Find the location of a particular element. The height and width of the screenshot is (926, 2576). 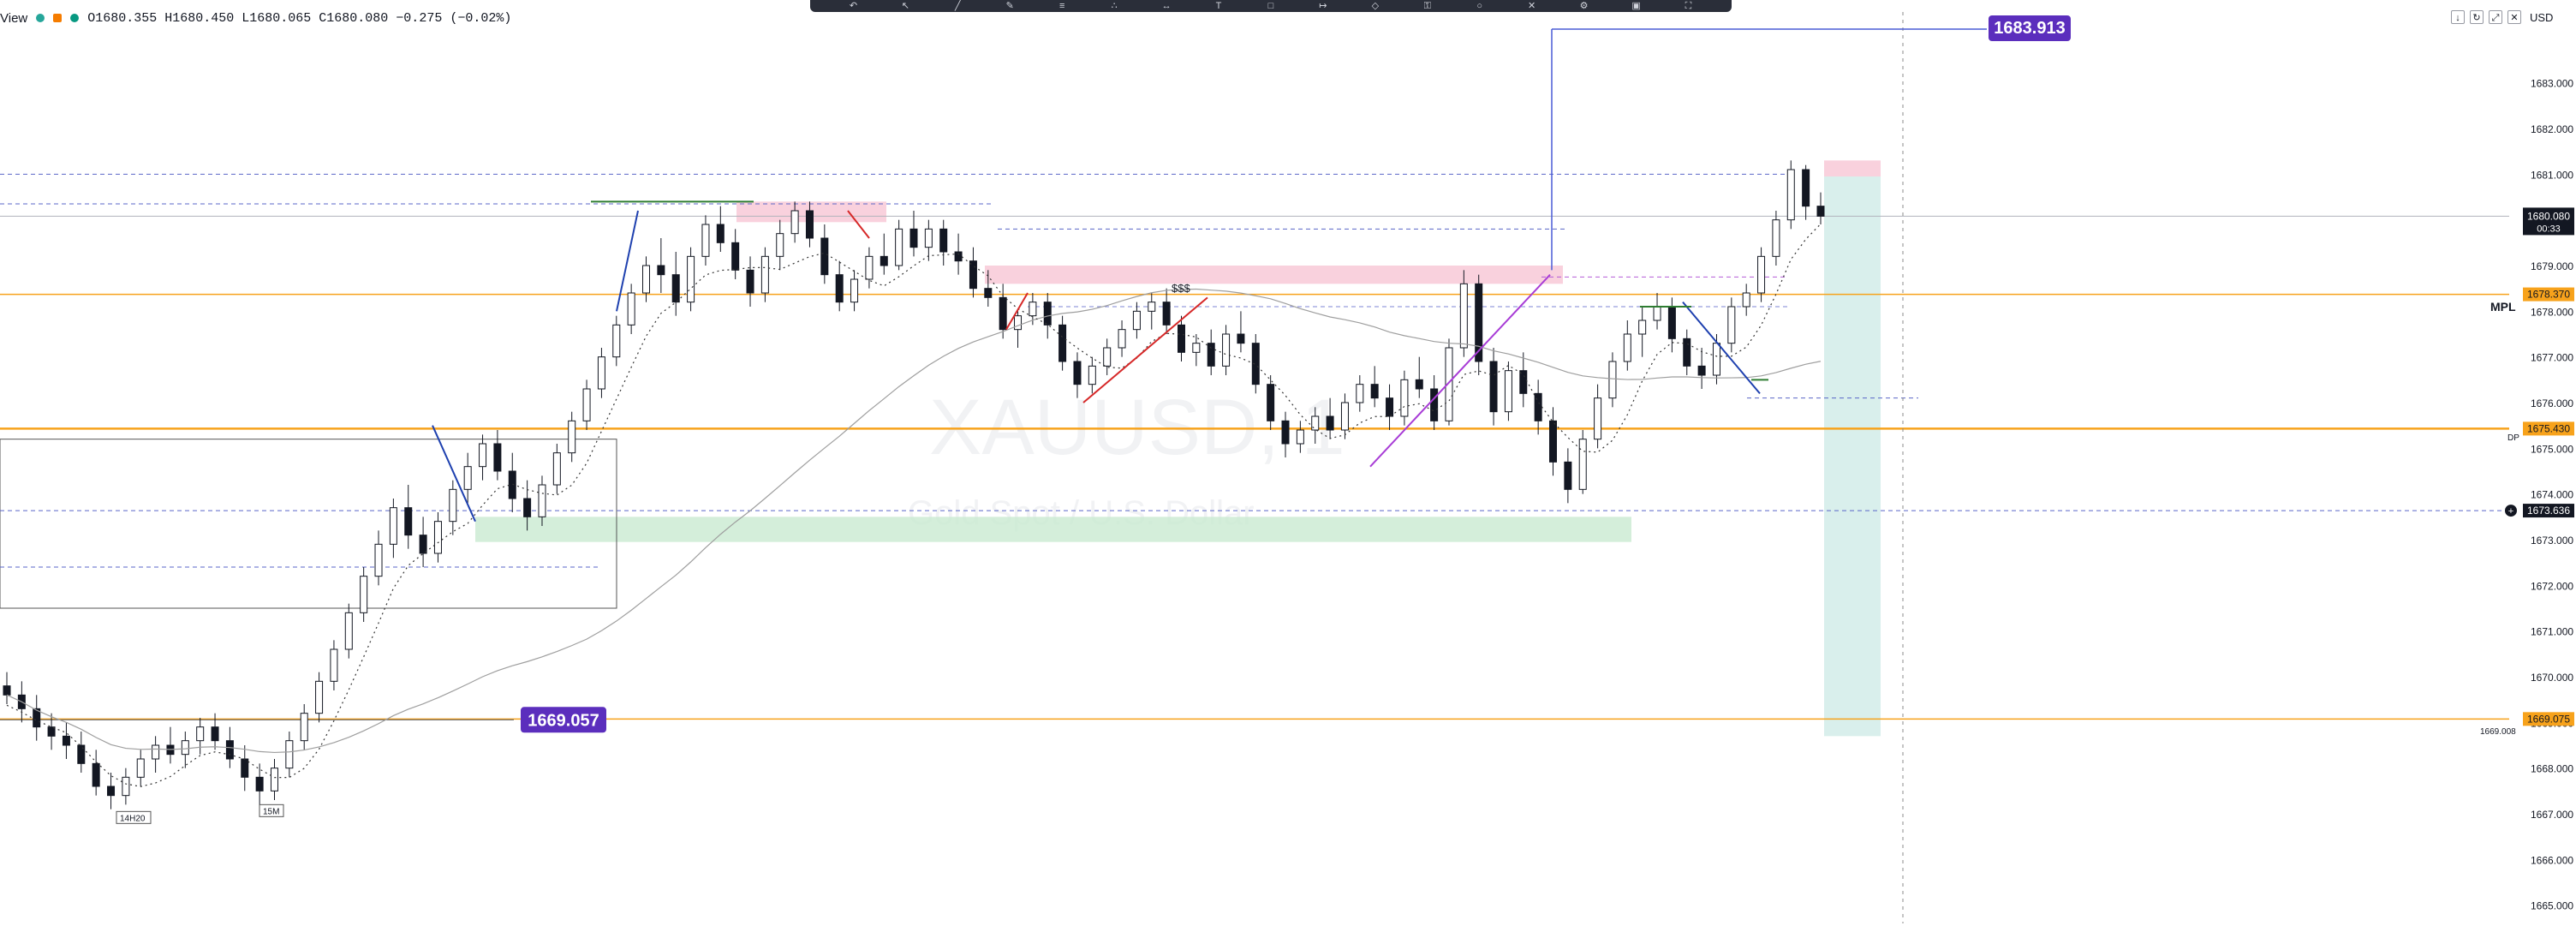

live-dot-icon is located at coordinates (75, 18).